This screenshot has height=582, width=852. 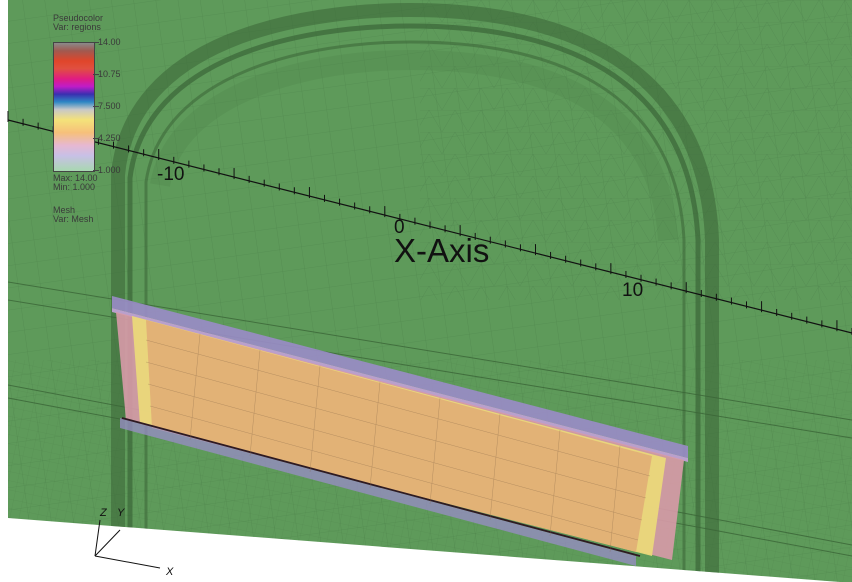 What do you see at coordinates (75, 178) in the screenshot?
I see `legend-max: Max: 14.00` at bounding box center [75, 178].